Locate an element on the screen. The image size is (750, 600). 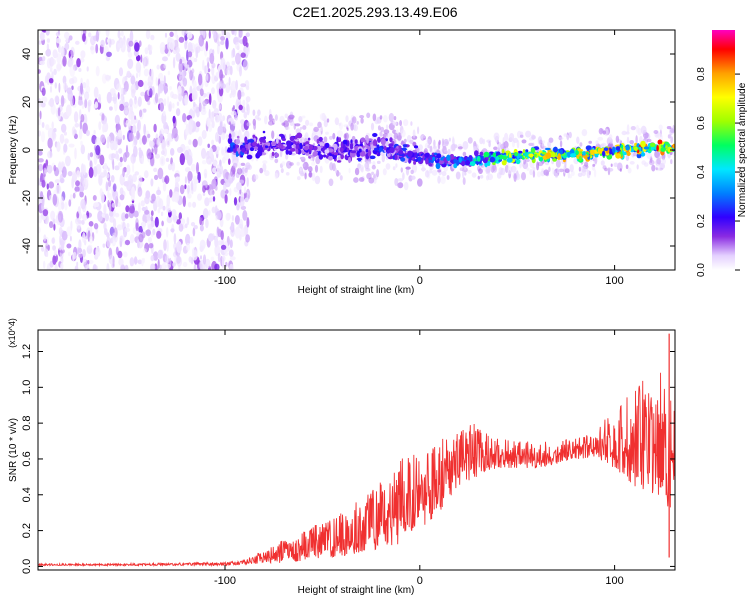
top-x-tick-label: 0 is located at coordinates (420, 281).